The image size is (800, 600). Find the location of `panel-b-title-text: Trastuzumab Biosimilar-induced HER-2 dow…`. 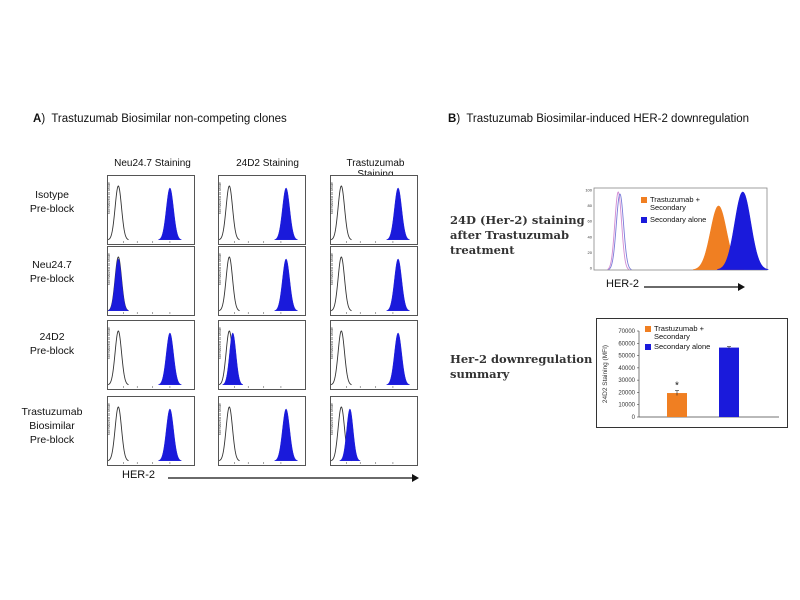

panel-b-title-text: Trastuzumab Biosimilar-induced HER-2 dow… is located at coordinates (608, 119).